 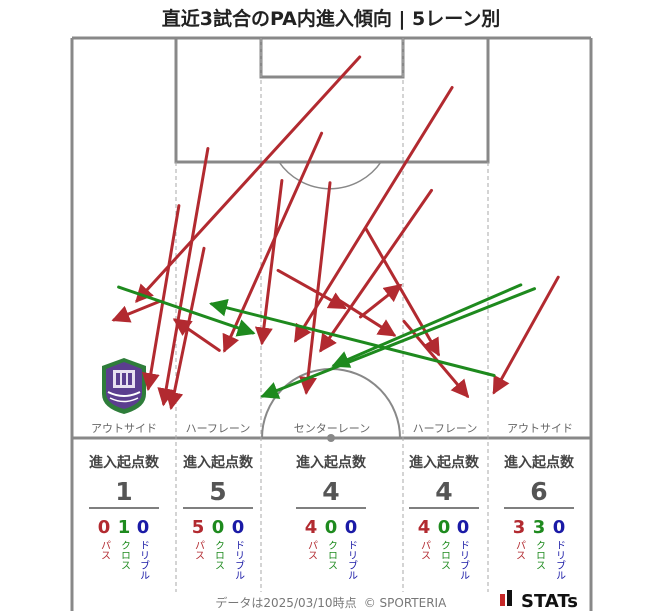 I want to click on lane-label-3: センターレーン, so click(x=332, y=428).